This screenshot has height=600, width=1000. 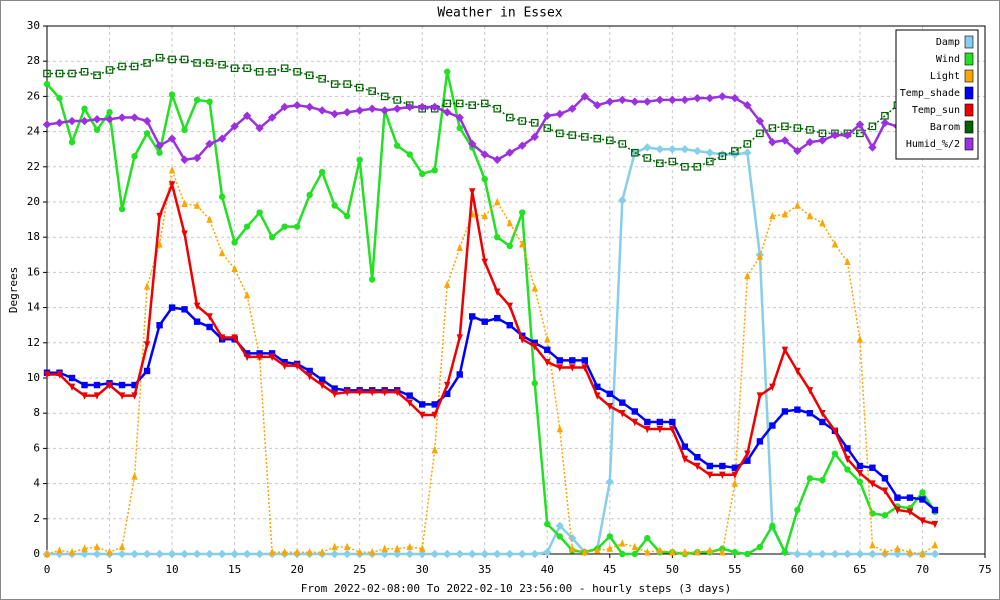 What do you see at coordinates (33, 95) in the screenshot?
I see `y-tick-label: 26` at bounding box center [33, 95].